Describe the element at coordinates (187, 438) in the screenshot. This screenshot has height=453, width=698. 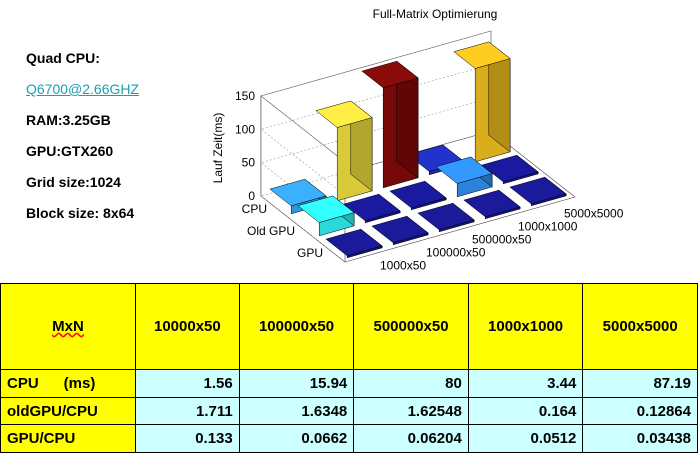
I see `cell: 0.133` at that location.